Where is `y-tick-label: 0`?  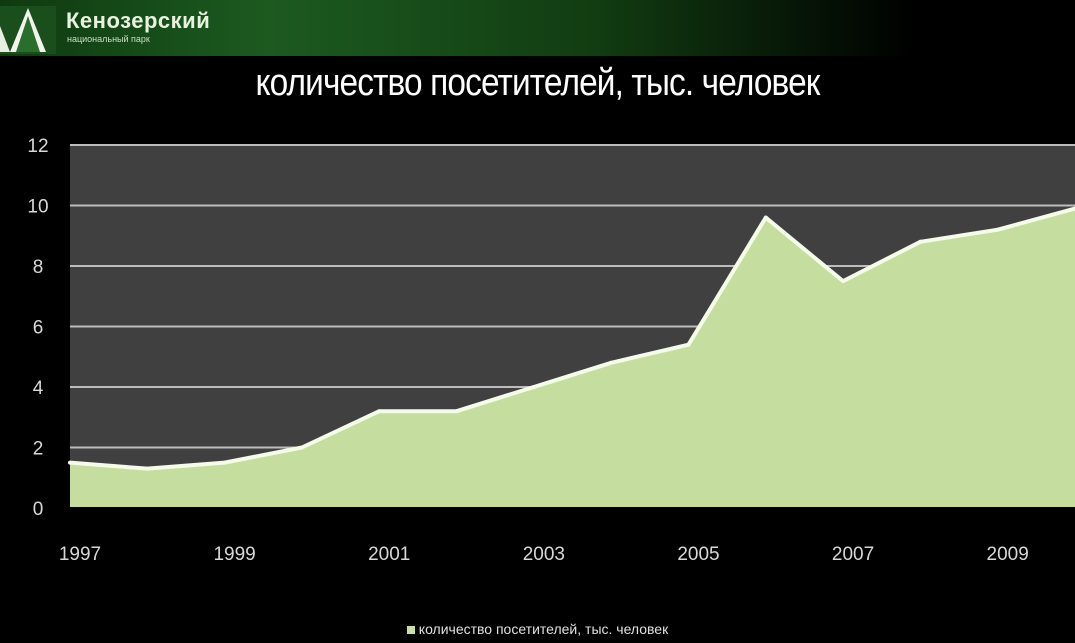
y-tick-label: 0 is located at coordinates (38, 509).